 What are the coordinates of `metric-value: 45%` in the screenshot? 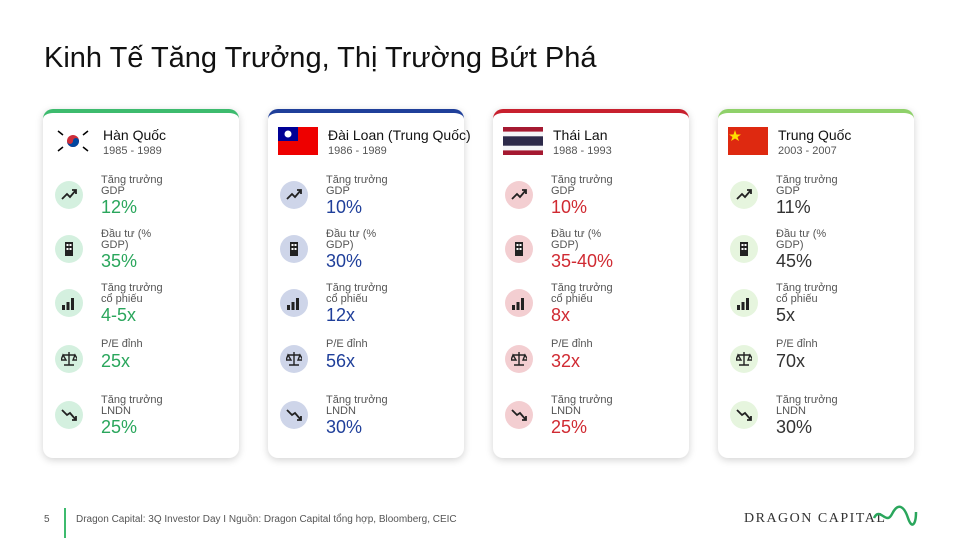 It's located at (794, 261).